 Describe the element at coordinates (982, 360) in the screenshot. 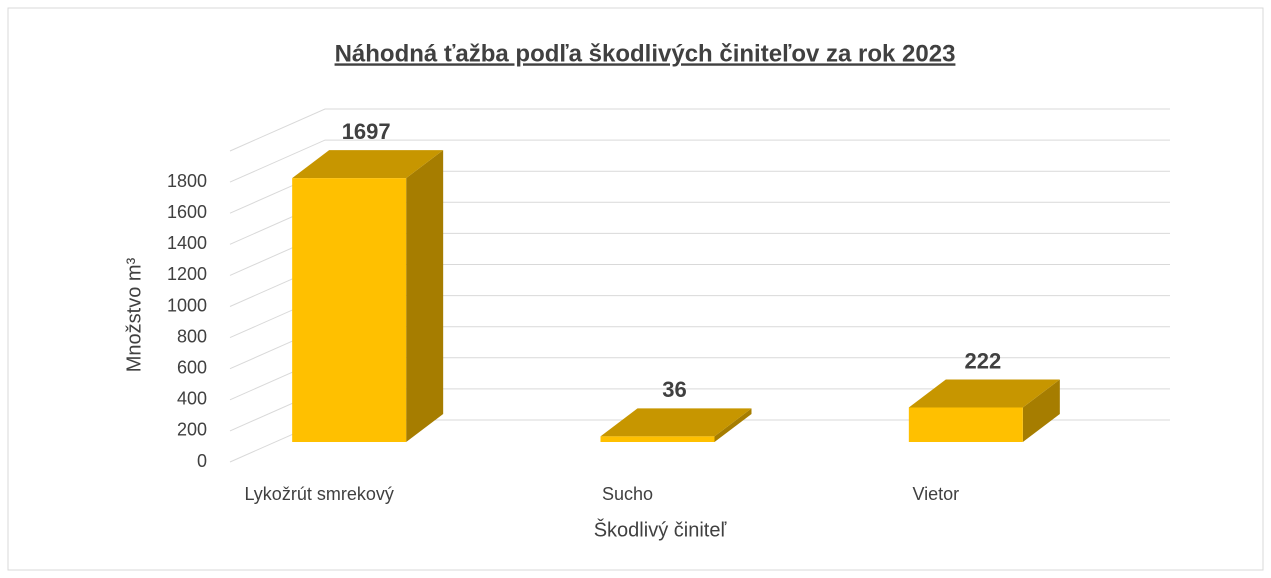

I see `data-label: 222` at that location.